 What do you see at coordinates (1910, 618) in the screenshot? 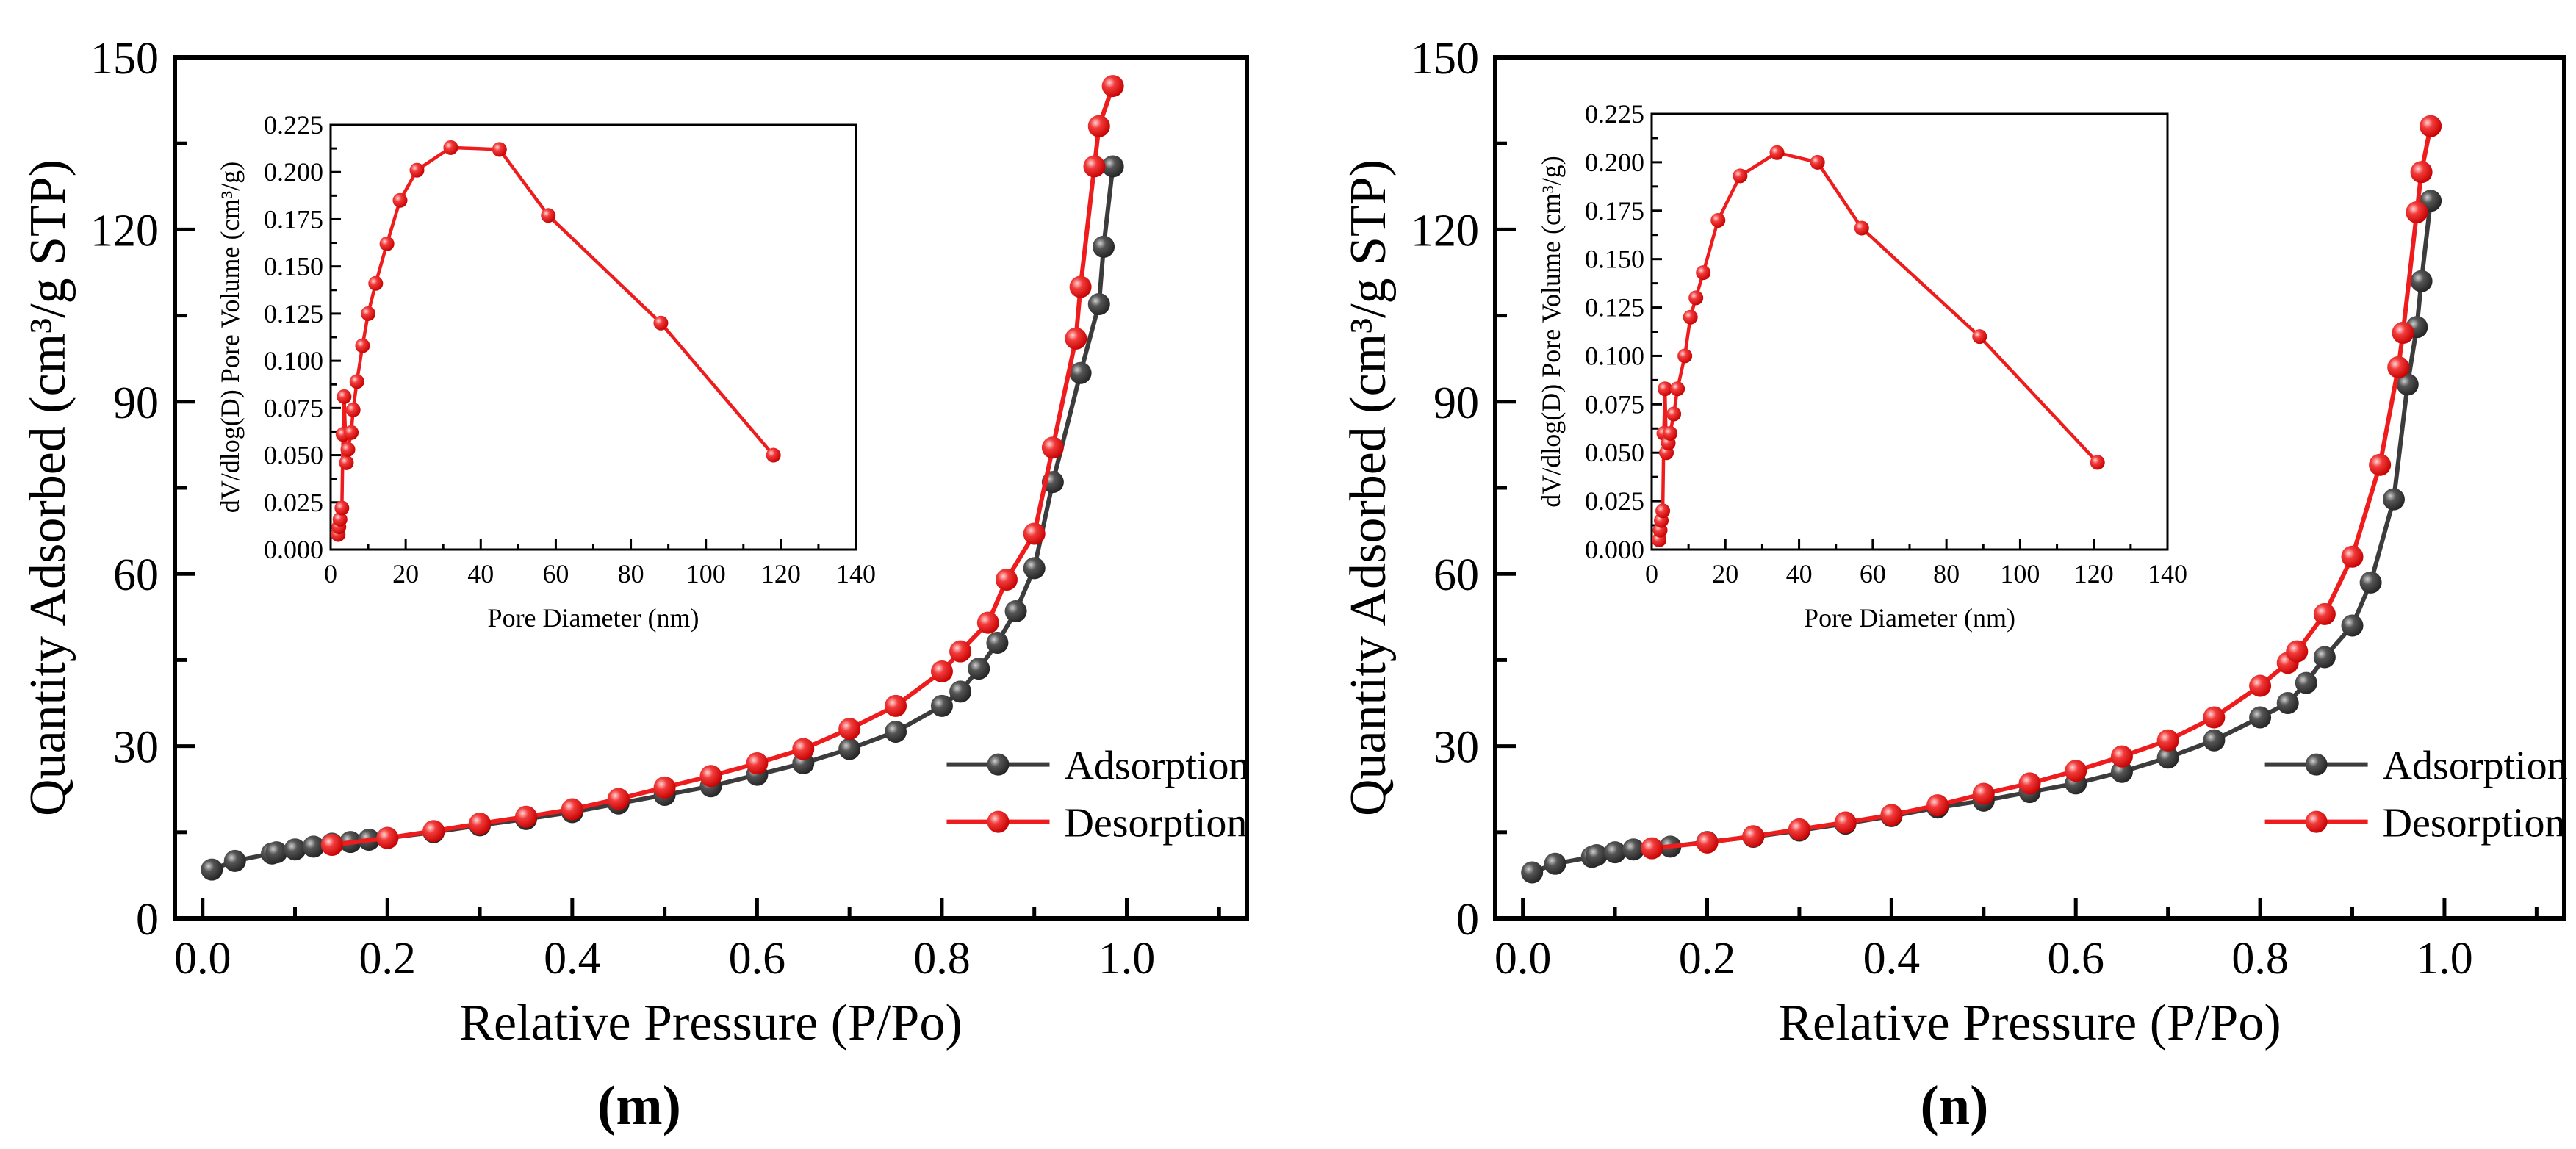
I see `inset-x-axis-title: Pore Diameter (nm)` at bounding box center [1910, 618].